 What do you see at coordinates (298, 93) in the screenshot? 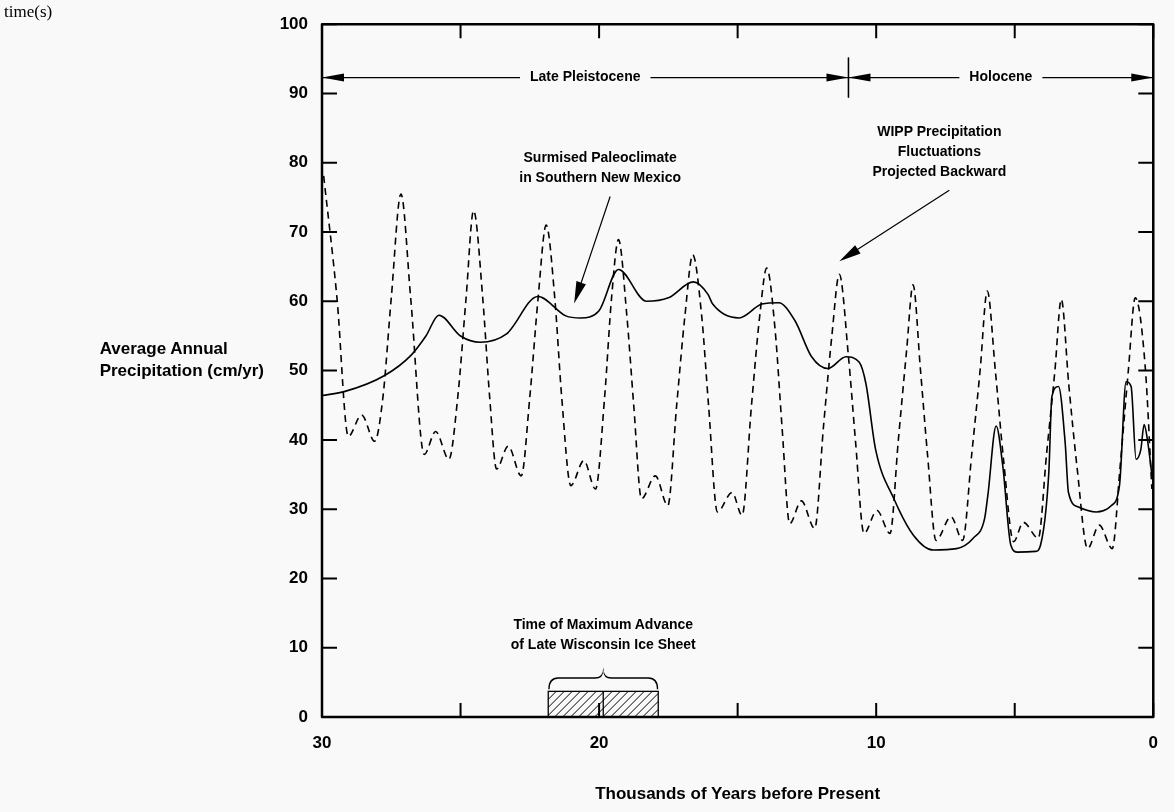
I see `y-tick-label: 90` at bounding box center [298, 93].